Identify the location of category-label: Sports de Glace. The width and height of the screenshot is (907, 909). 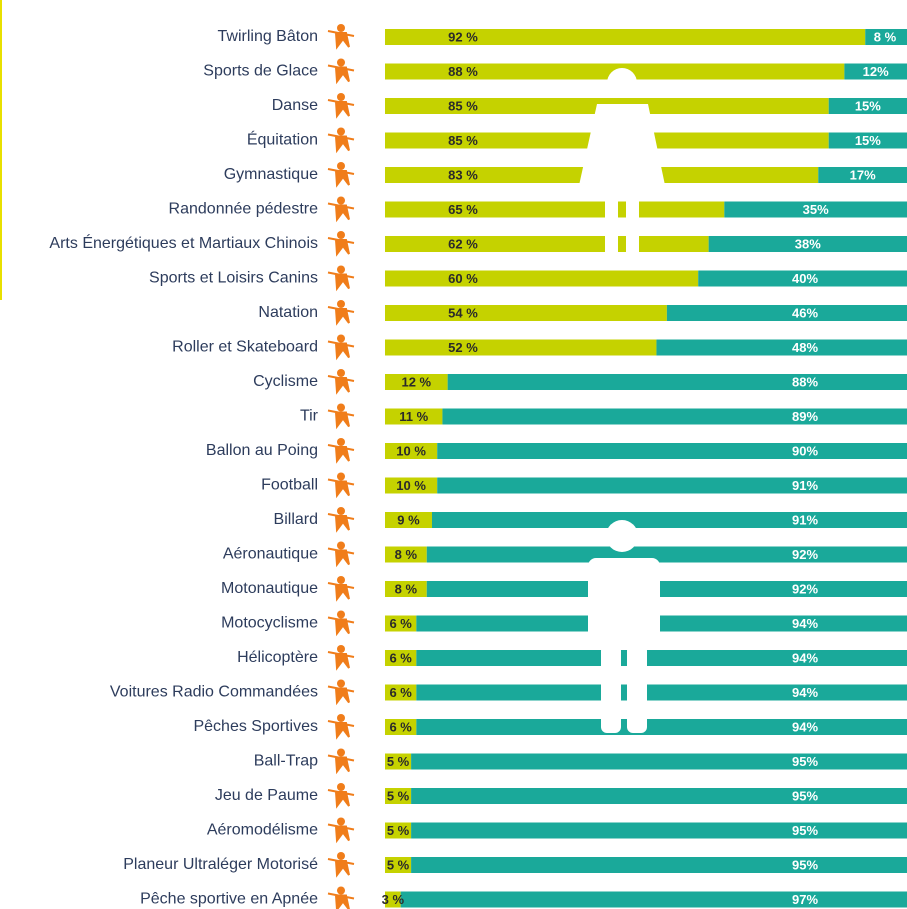
(260, 71).